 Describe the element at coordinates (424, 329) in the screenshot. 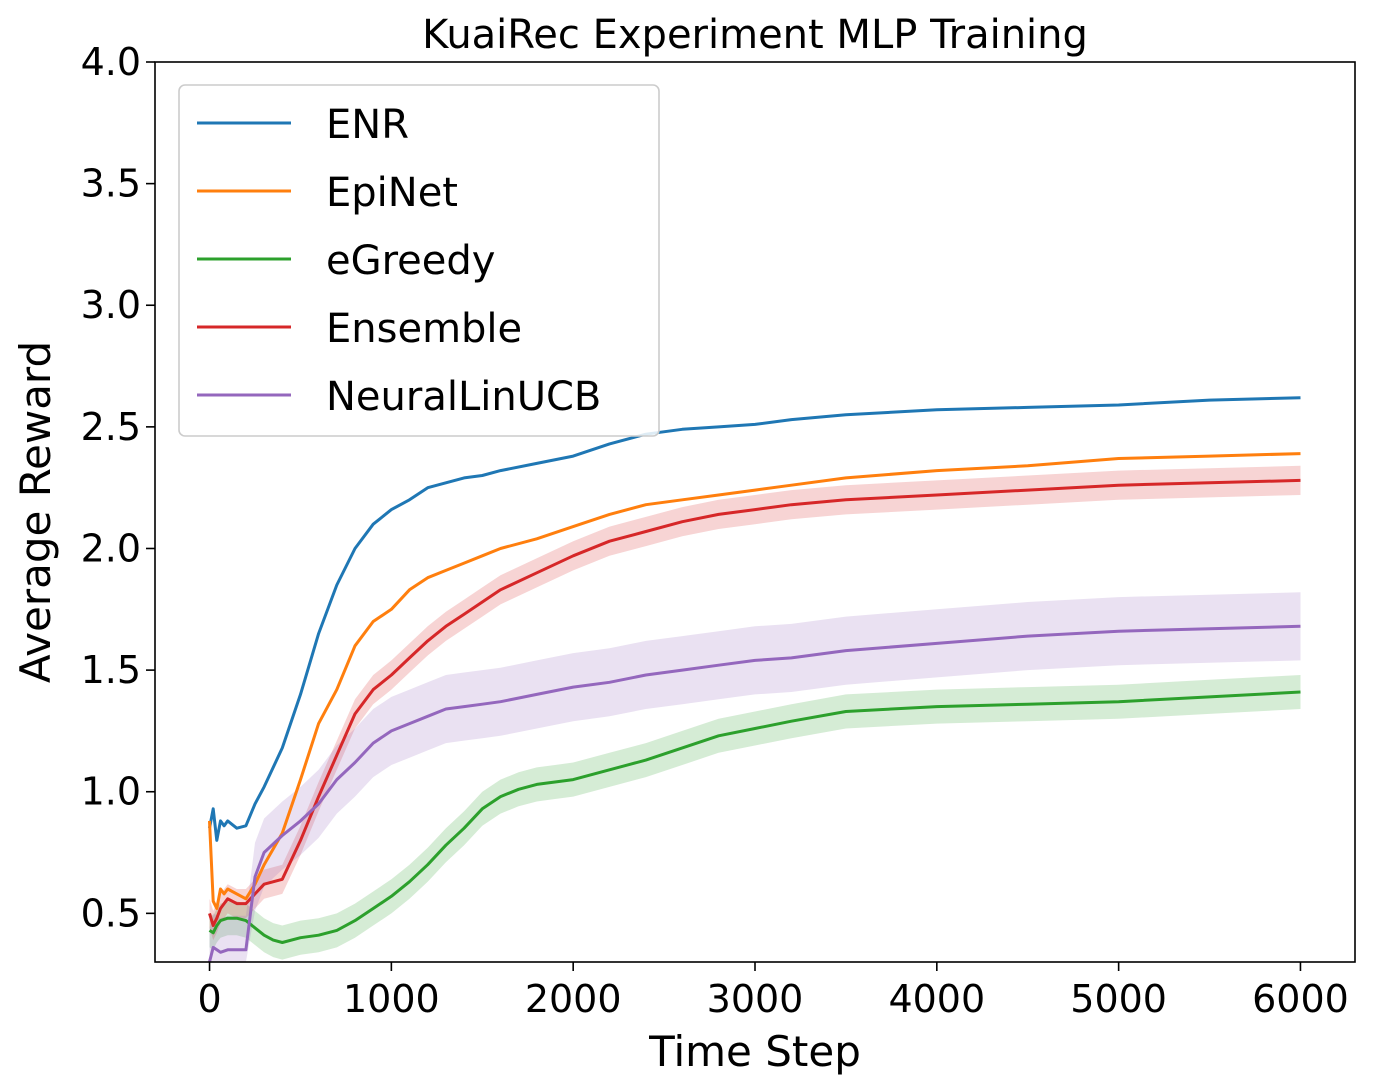

I see `legend-label: Ensemble` at that location.